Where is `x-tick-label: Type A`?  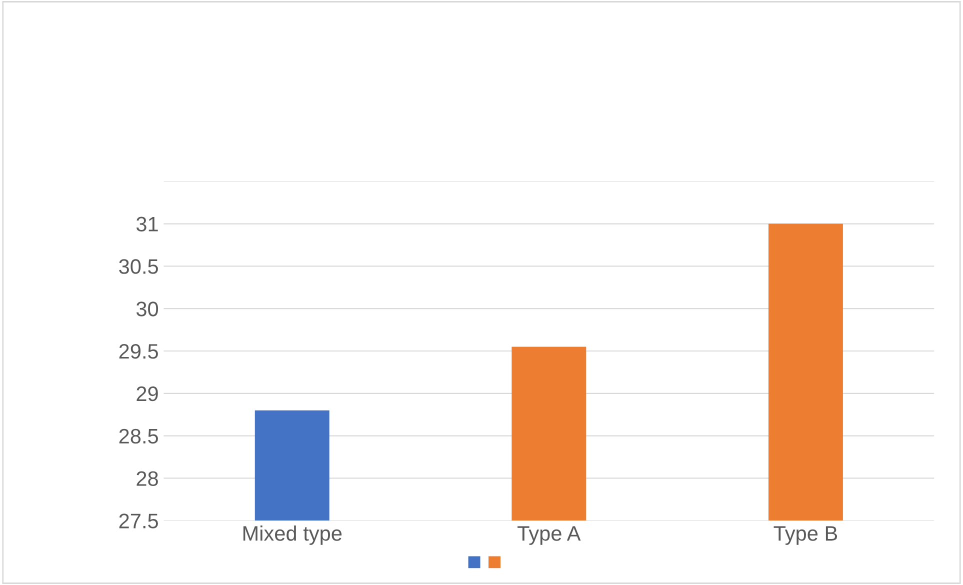 x-tick-label: Type A is located at coordinates (549, 535).